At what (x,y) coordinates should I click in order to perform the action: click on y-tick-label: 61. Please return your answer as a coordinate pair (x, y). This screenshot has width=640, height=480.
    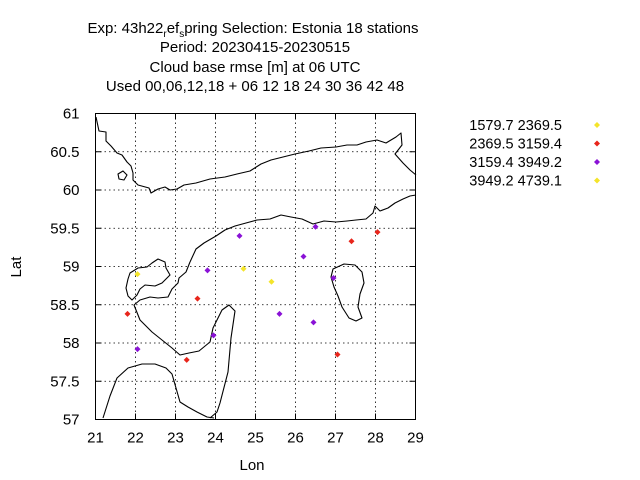
    Looking at the image, I should click on (71, 114).